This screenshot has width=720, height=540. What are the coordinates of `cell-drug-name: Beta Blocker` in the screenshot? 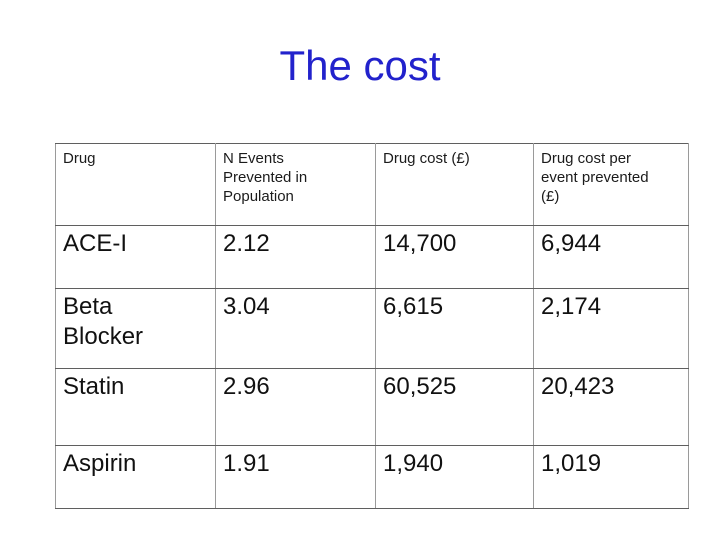 It's located at (135, 328).